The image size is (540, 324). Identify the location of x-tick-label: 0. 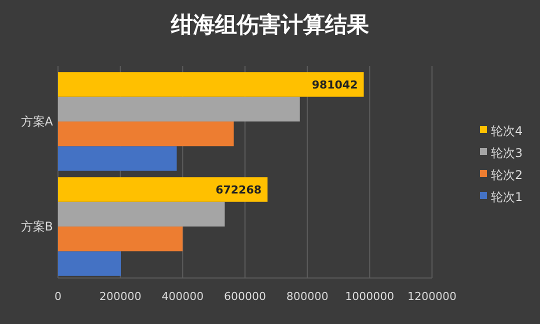
(58, 296).